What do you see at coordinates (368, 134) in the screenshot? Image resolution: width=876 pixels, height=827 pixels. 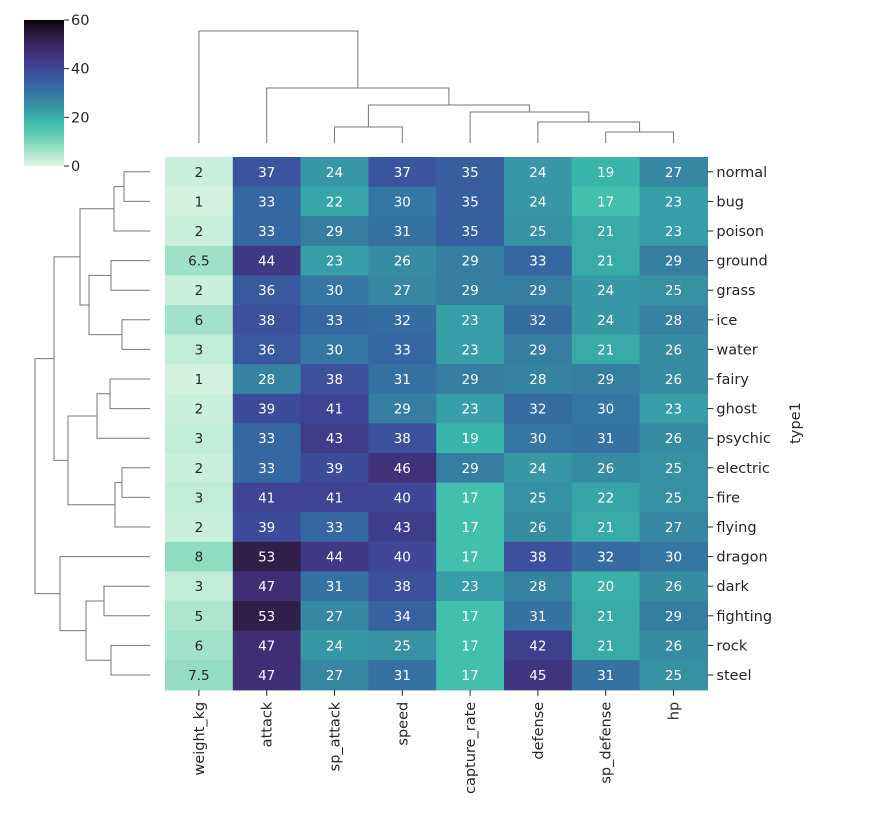 I see `column-dendrogram-link` at bounding box center [368, 134].